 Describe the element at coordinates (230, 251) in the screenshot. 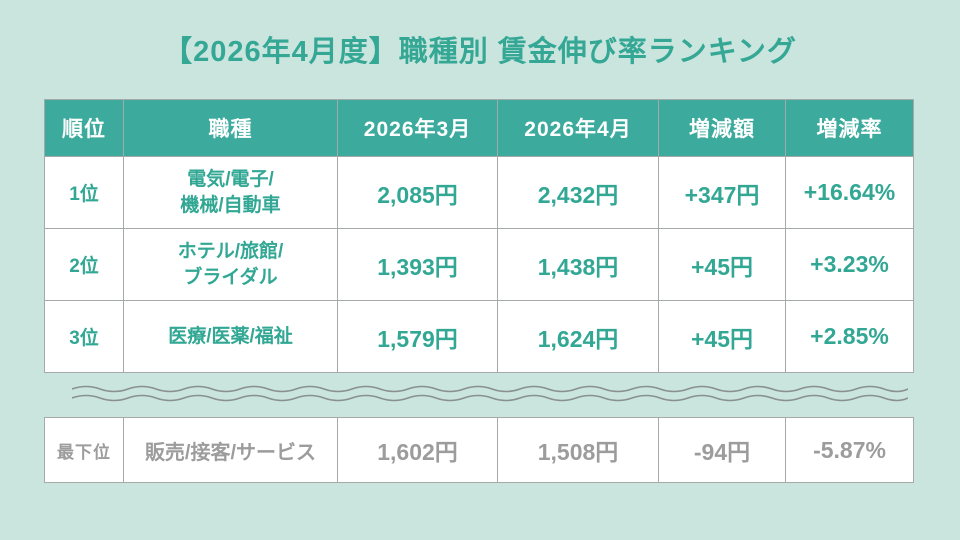

I see `occupation-line1: ホテル/旅館/` at that location.